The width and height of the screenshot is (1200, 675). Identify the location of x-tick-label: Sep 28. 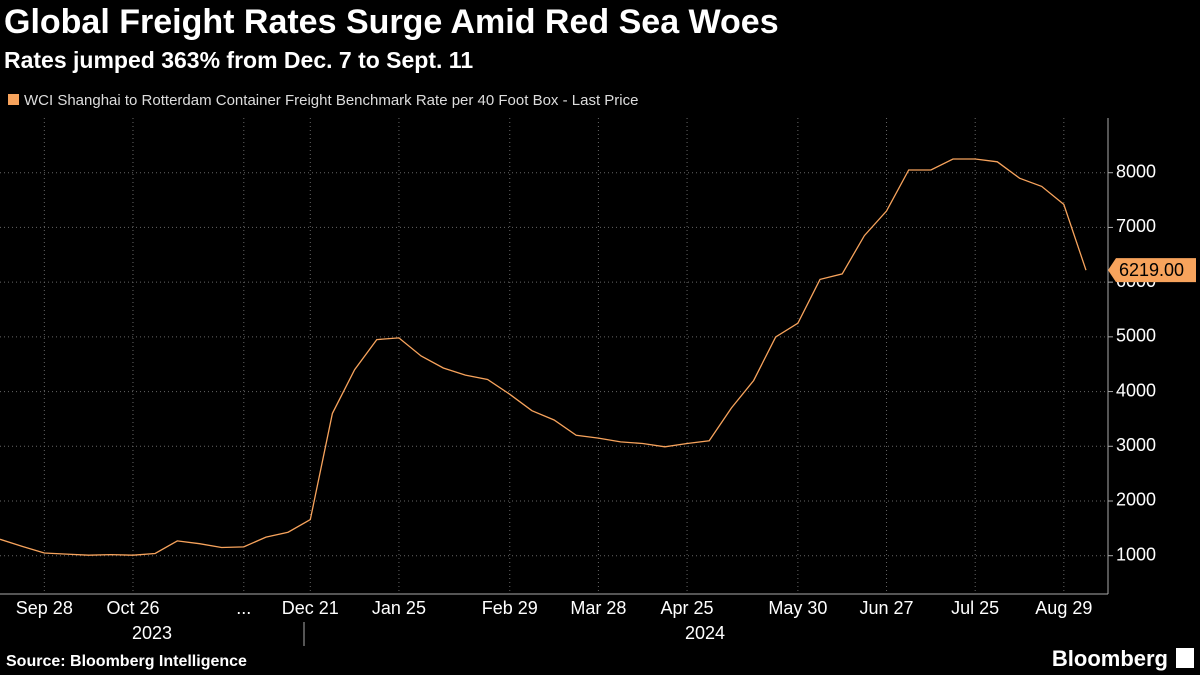
(44, 608).